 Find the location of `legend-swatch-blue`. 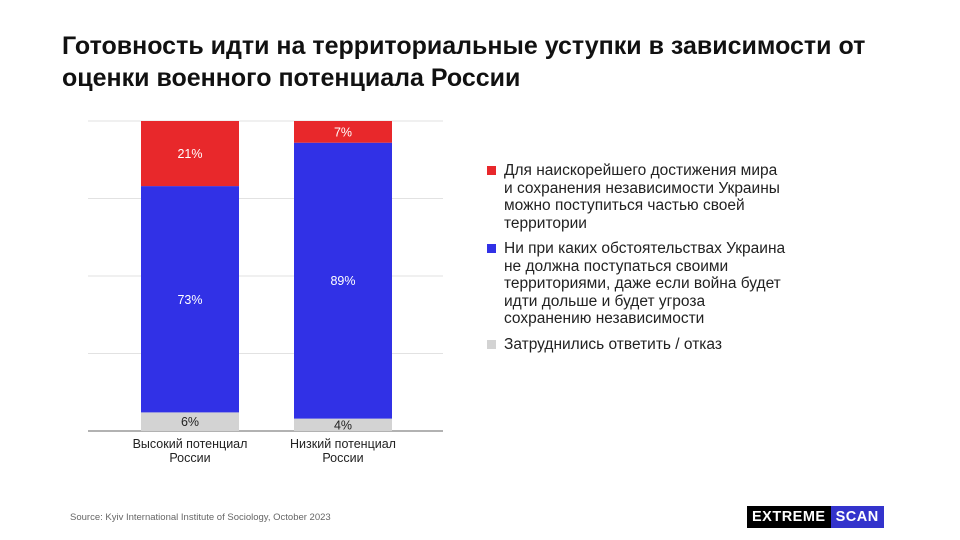

legend-swatch-blue is located at coordinates (491, 248).